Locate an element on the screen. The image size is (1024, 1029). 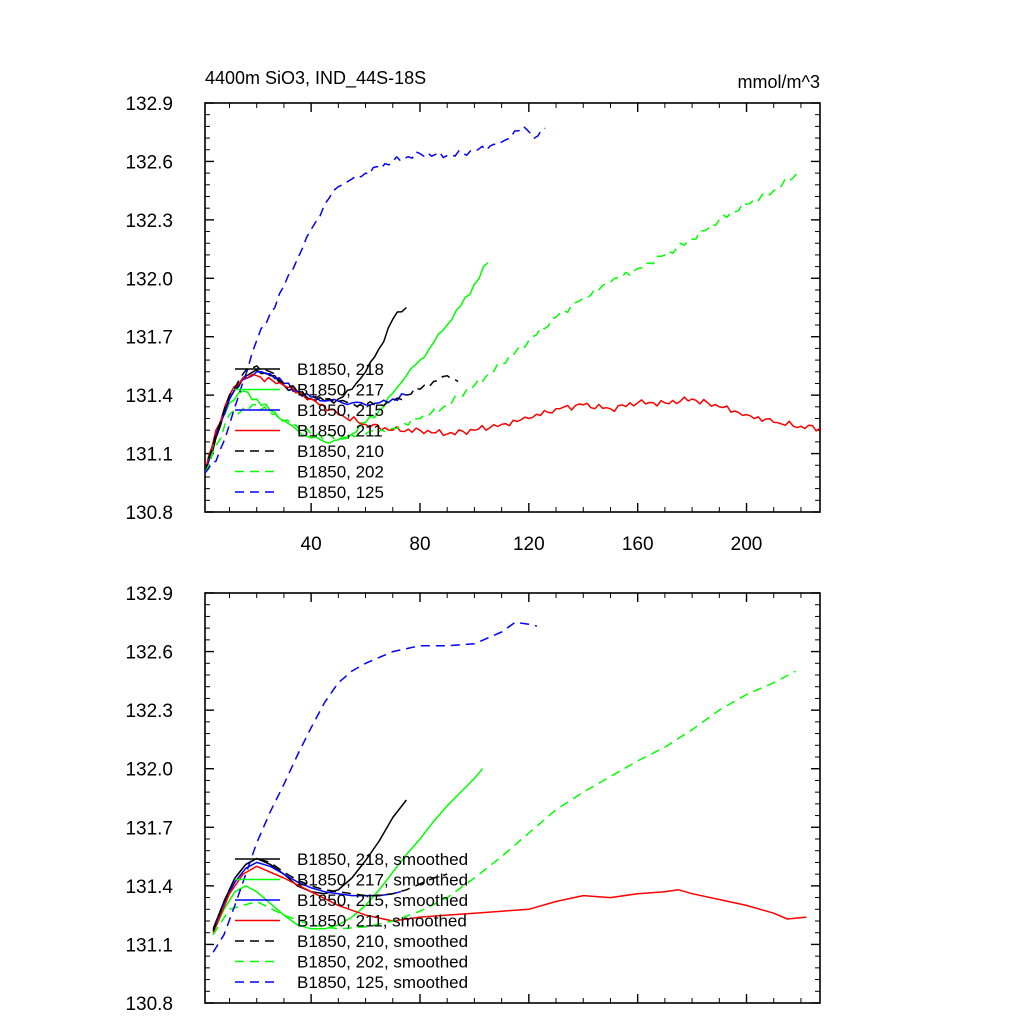
chart-units: mmol/m^3 is located at coordinates (779, 82).